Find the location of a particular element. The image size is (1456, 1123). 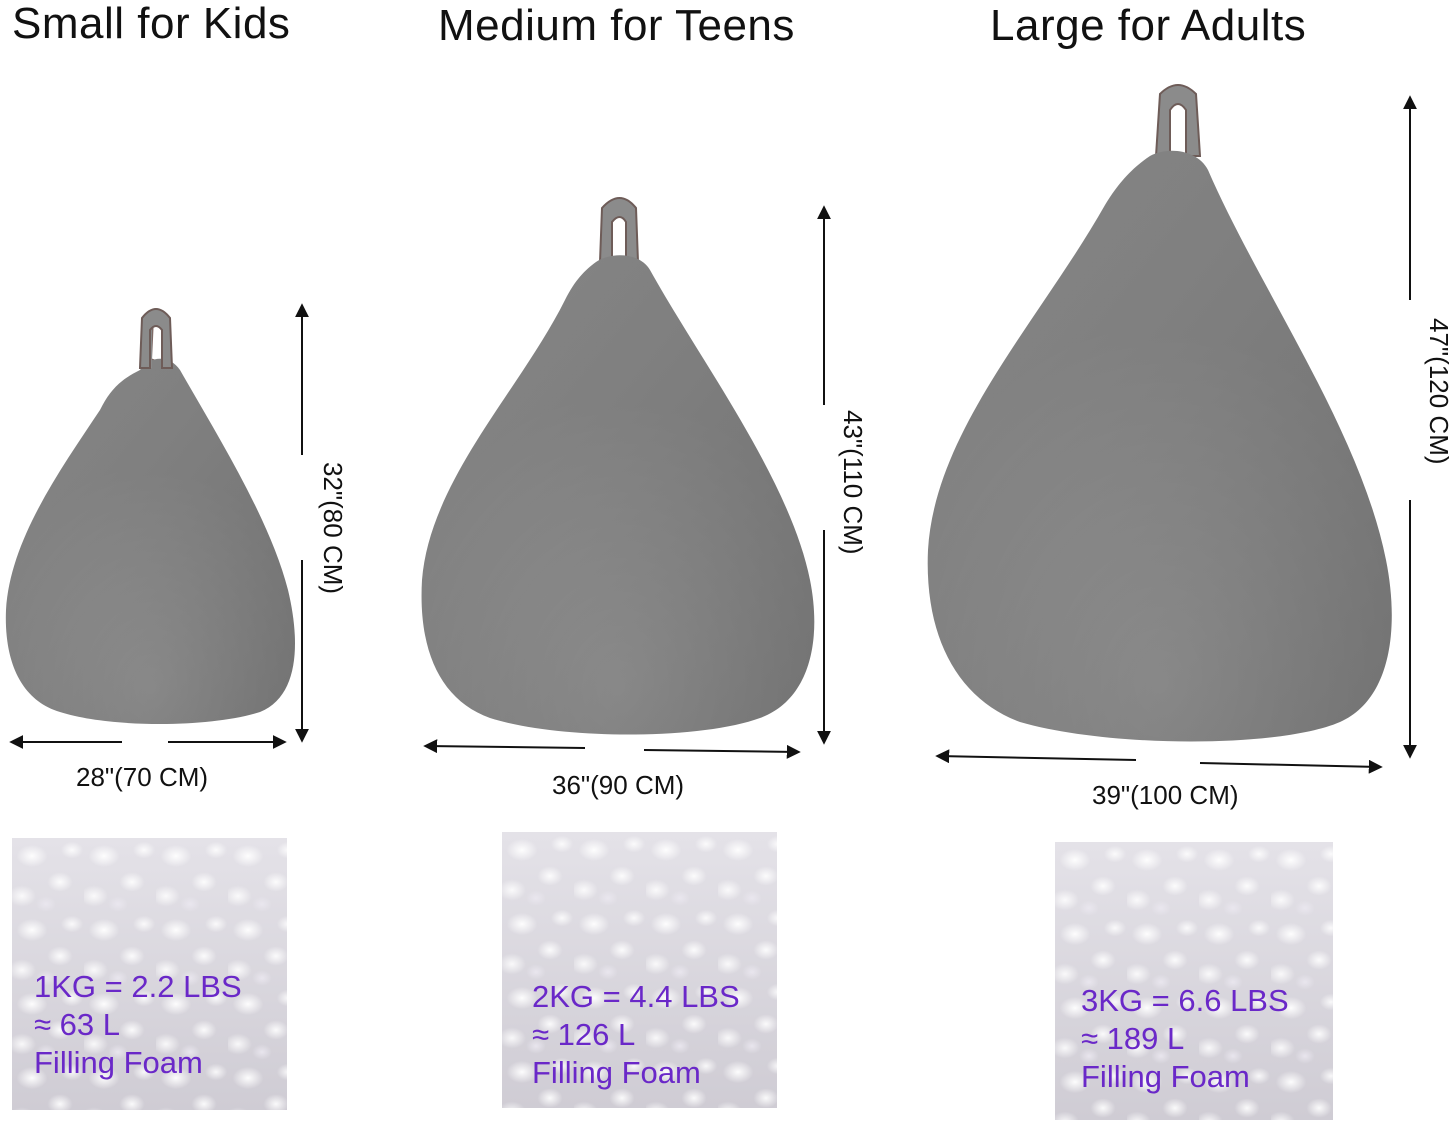

foam-swatch-small: 1KG = 2.2 LBS ≈ 63 L Filling Foam is located at coordinates (149, 974).